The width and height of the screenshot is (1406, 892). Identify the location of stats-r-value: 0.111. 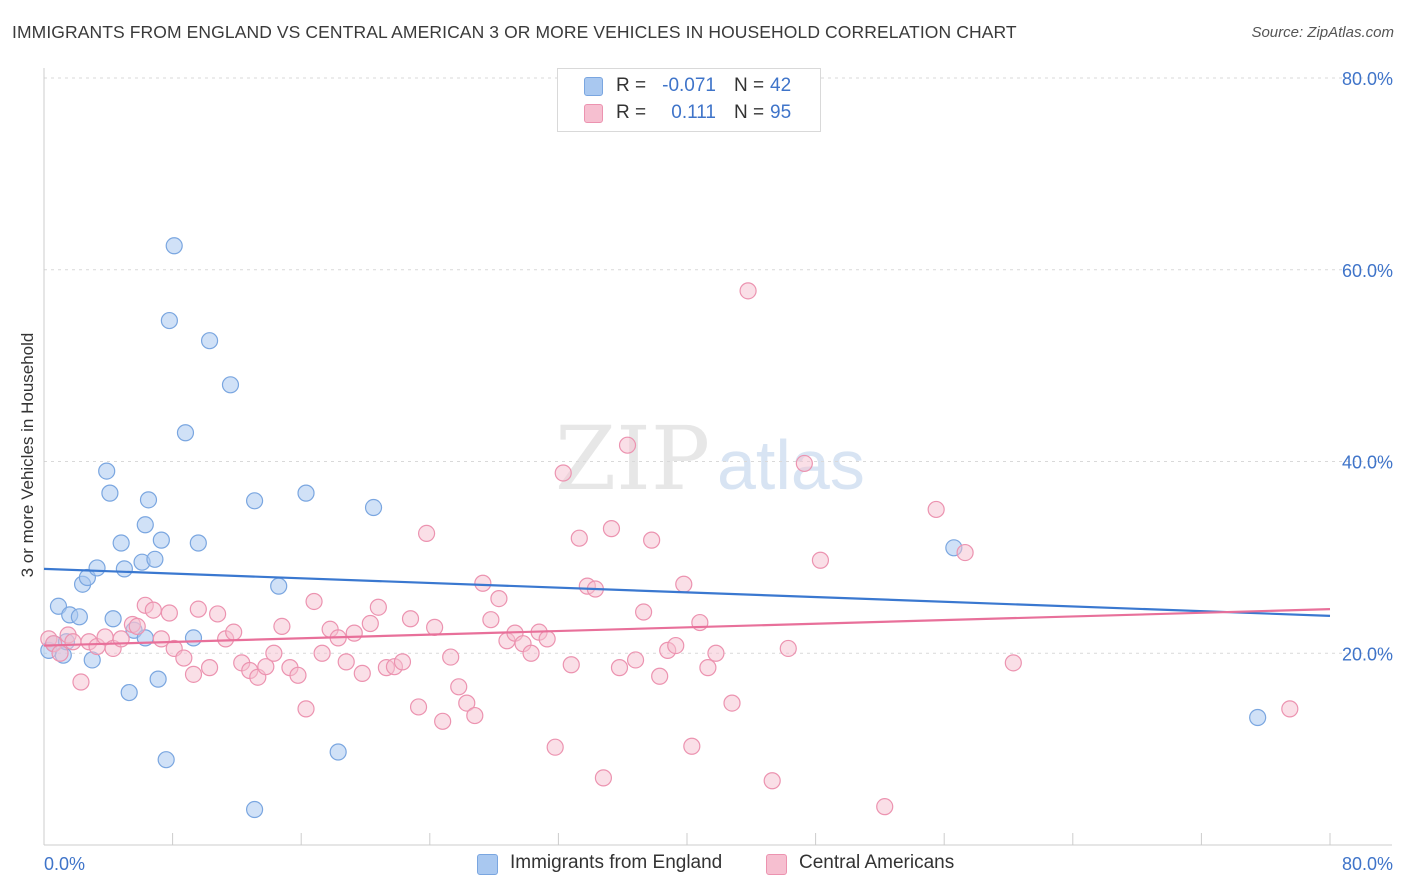
(693, 112).